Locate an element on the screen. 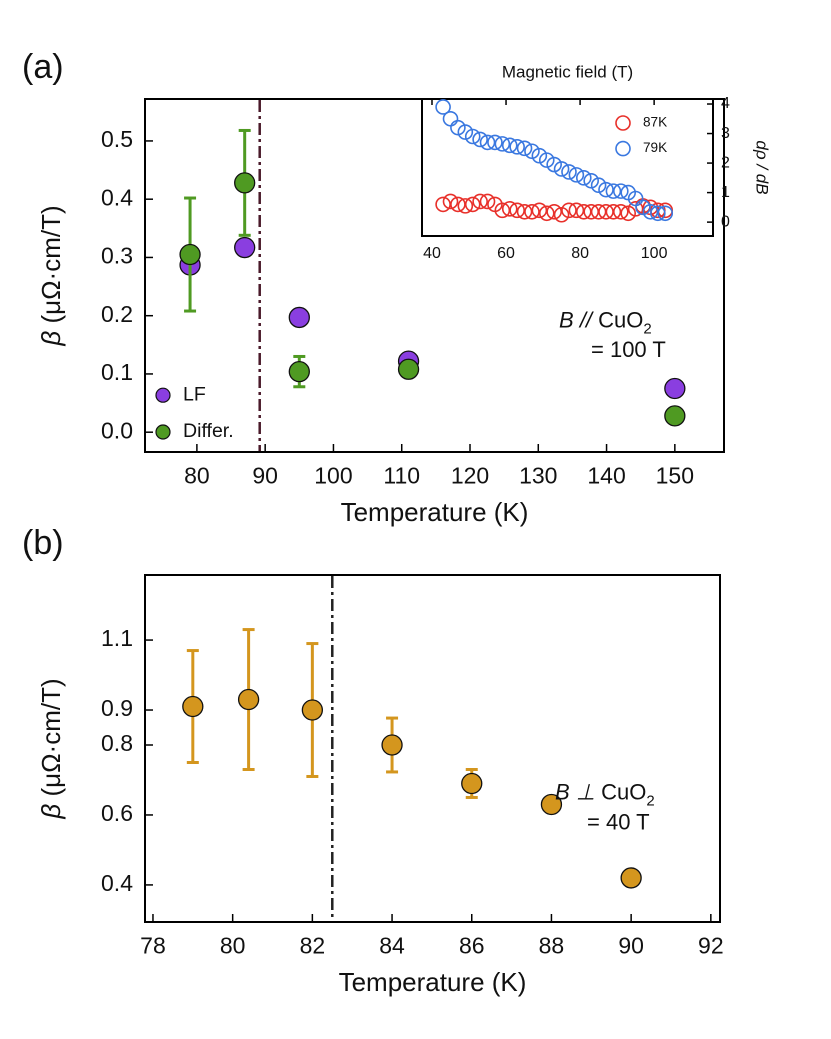  x-tick-label: 120 is located at coordinates (470, 475).